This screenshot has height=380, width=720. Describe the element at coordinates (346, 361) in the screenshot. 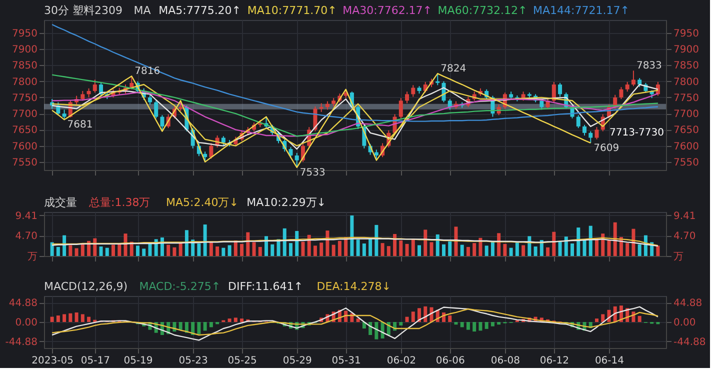

I see `x-tick-label: 05-31` at that location.